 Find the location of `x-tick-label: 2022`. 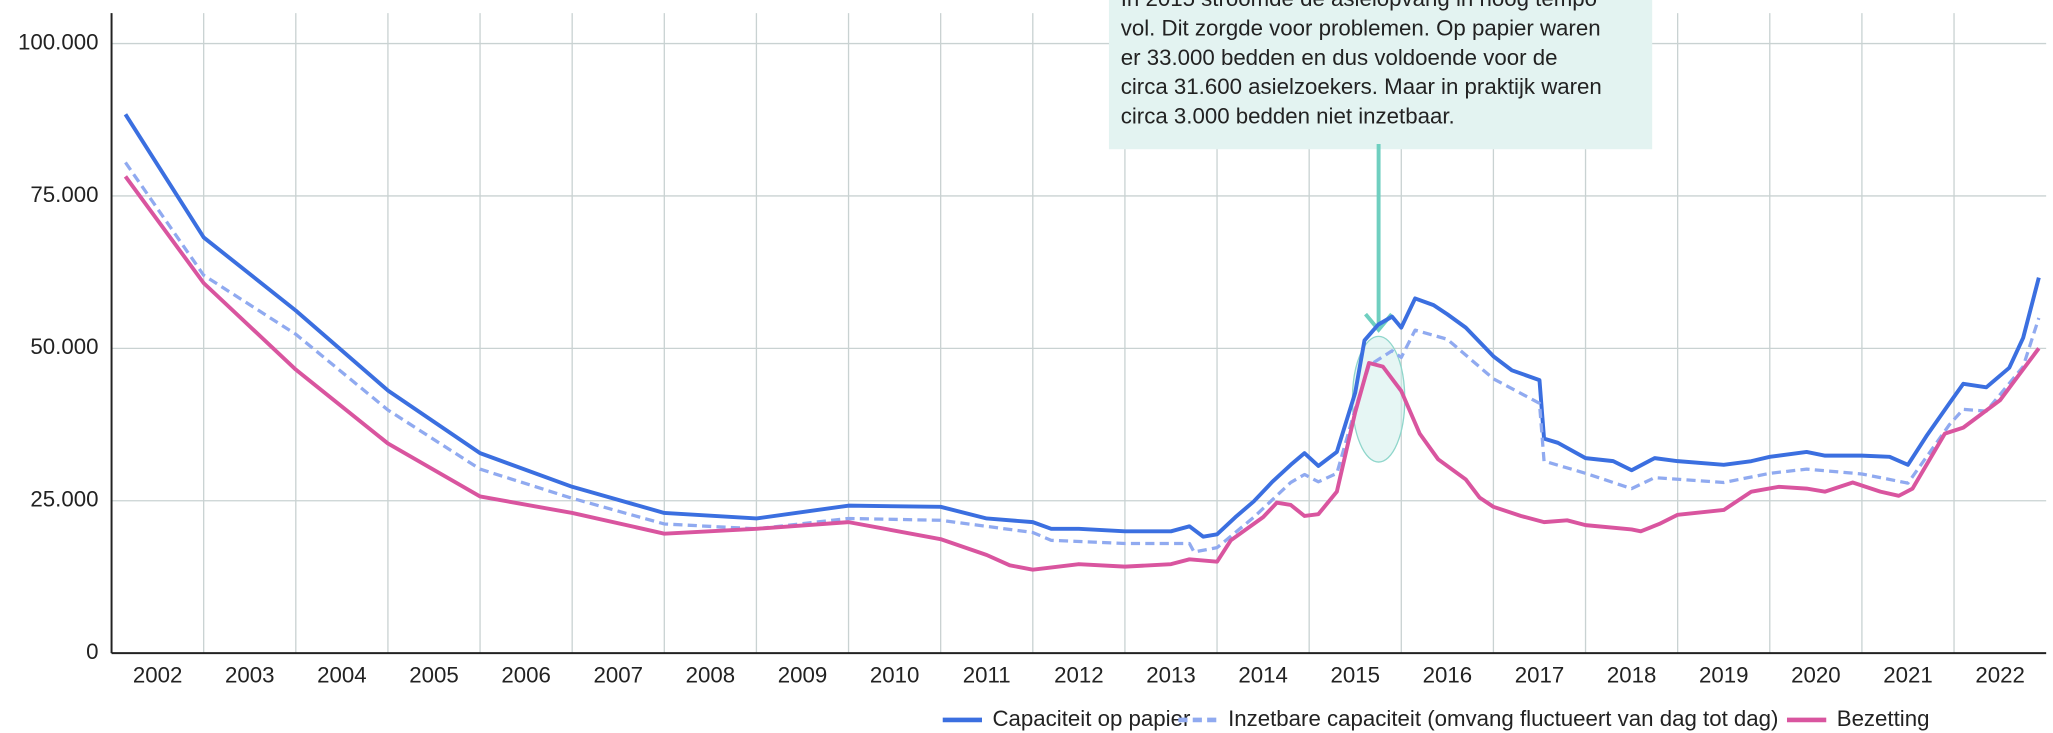

x-tick-label: 2022 is located at coordinates (1999, 675).